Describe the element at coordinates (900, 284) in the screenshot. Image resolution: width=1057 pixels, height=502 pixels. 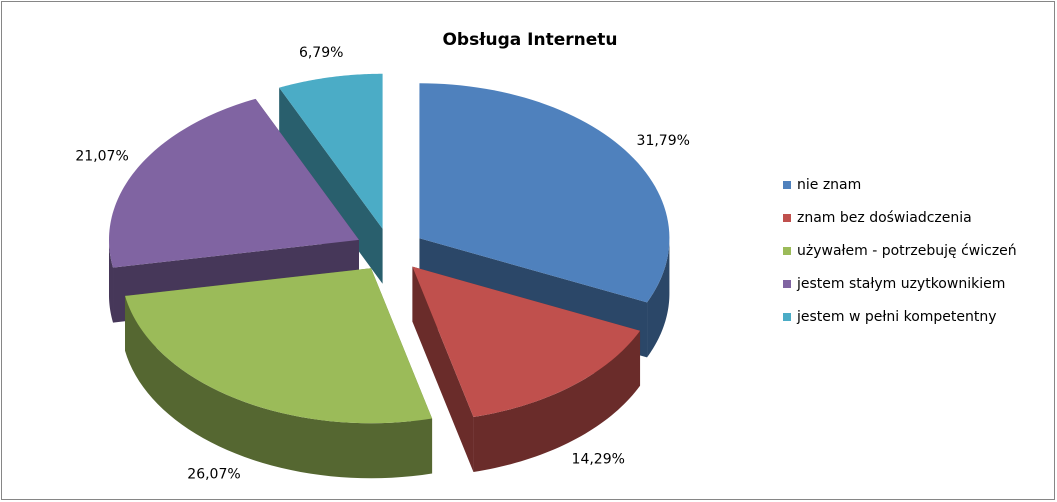
I see `legend-label: jestem stałym uzytkownikiem` at that location.